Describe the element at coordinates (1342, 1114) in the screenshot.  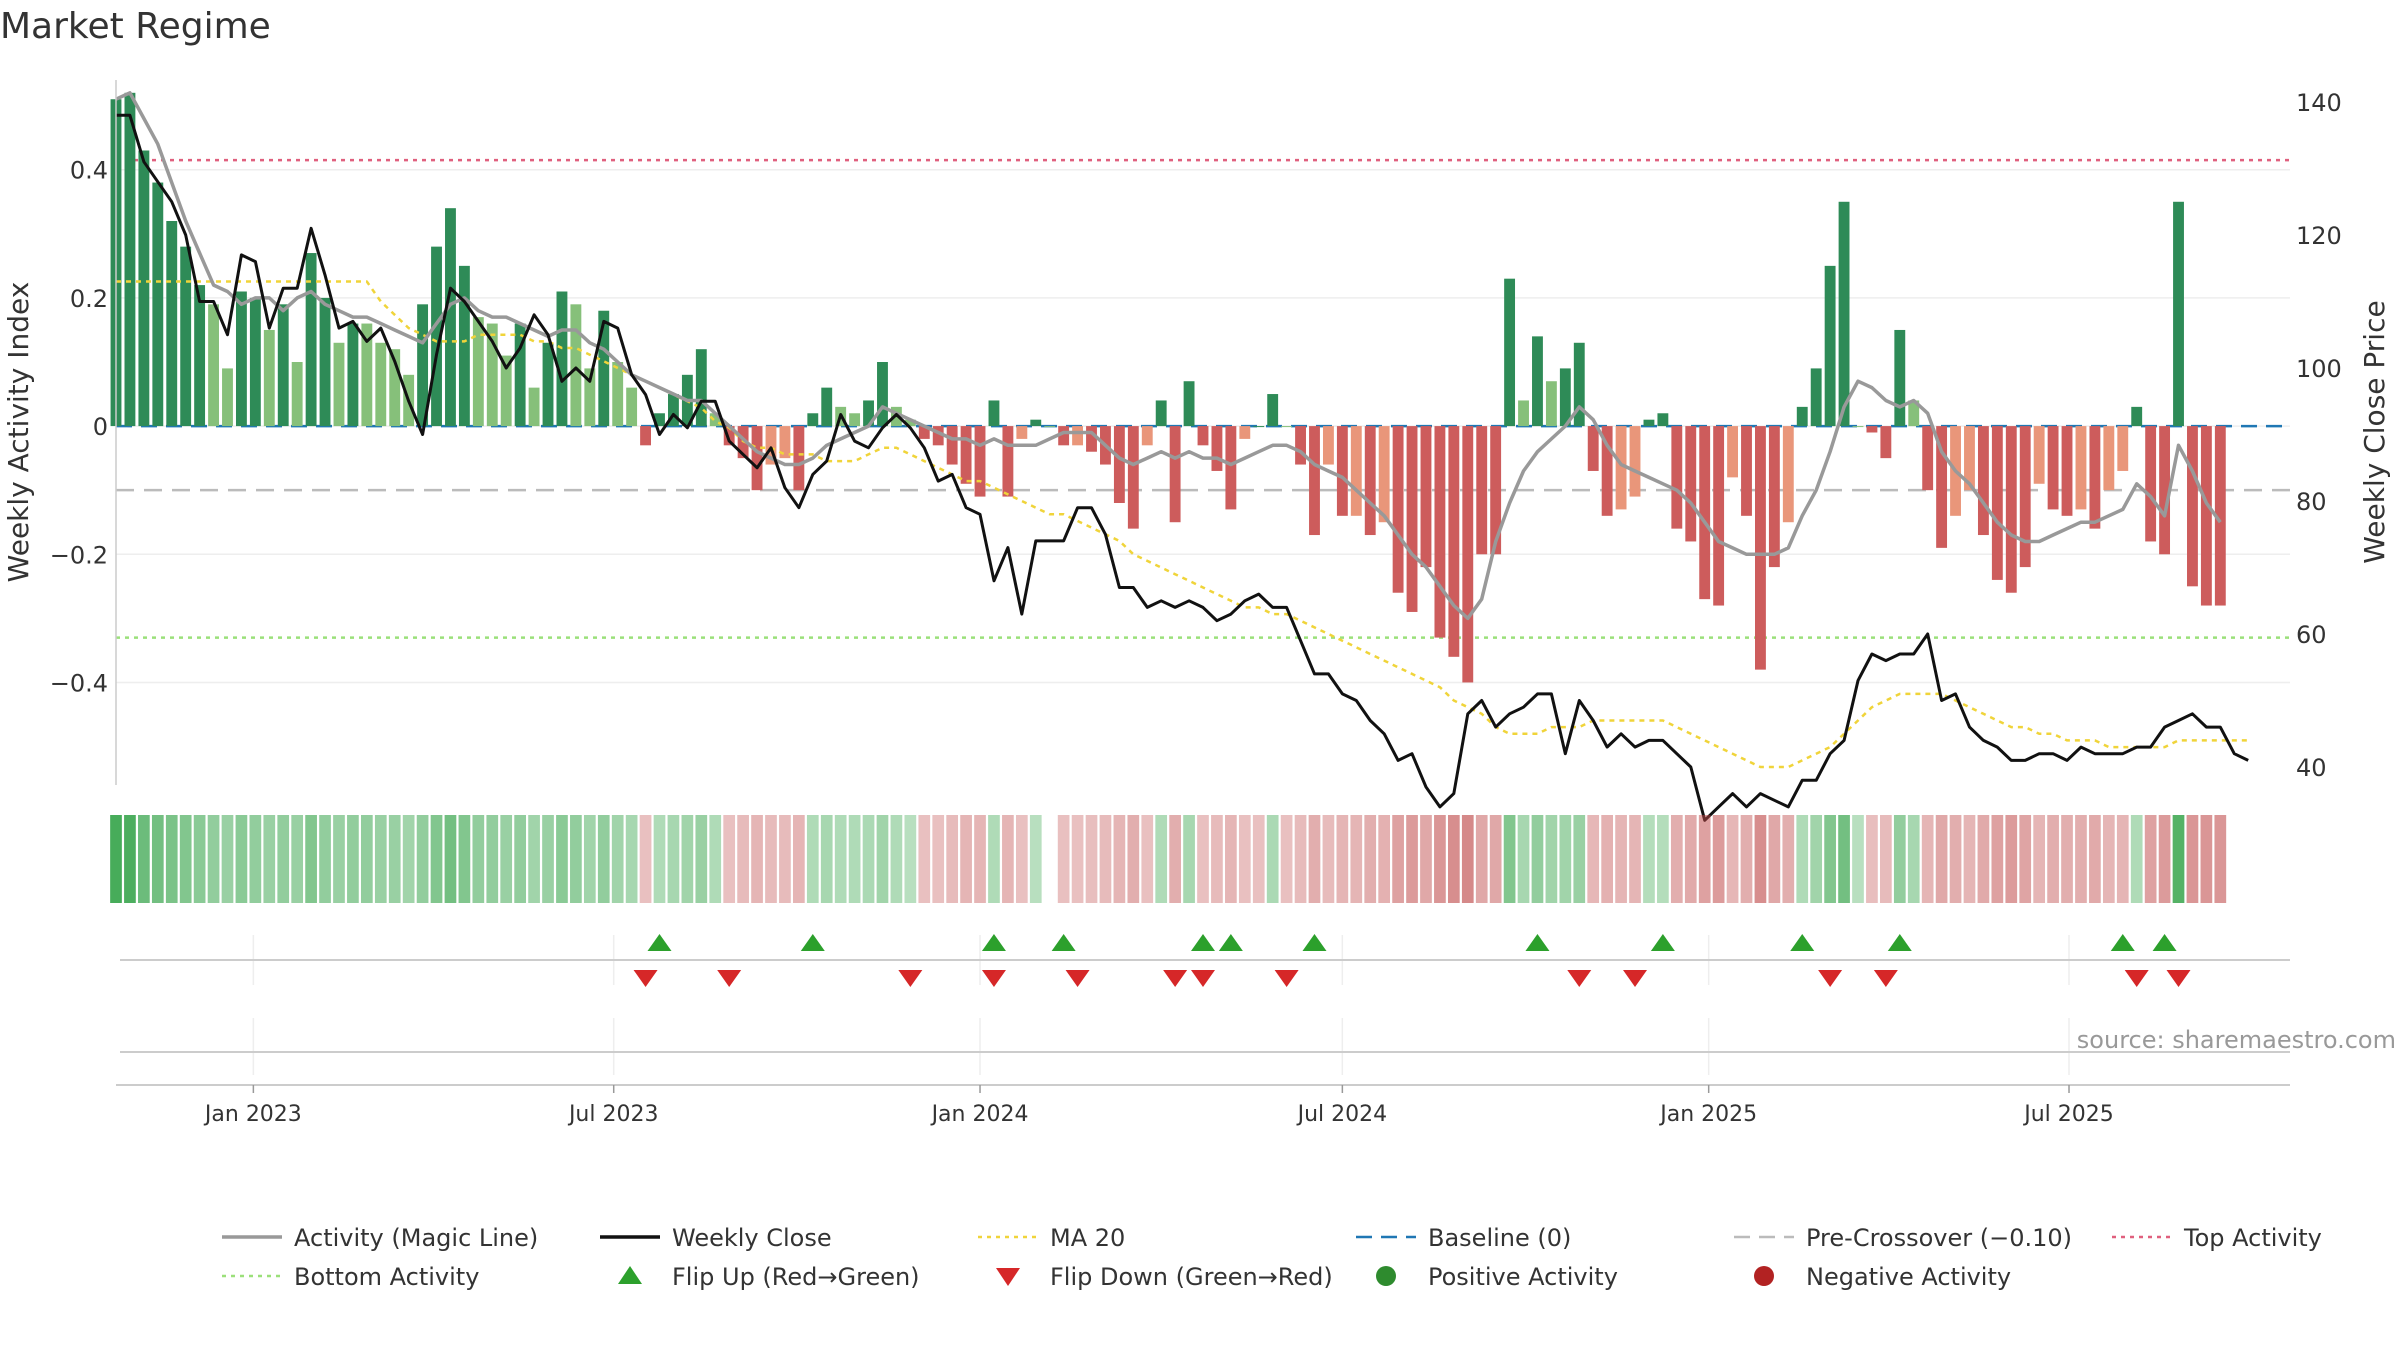
I see `x-tick-label: Jul 2024` at that location.